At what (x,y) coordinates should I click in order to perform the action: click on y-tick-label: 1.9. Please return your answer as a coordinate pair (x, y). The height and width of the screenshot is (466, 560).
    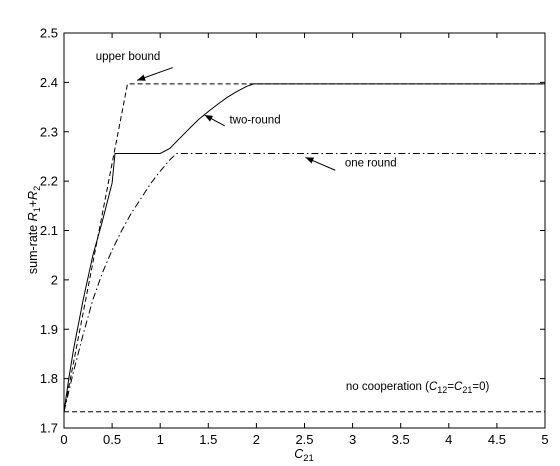
    Looking at the image, I should click on (49, 329).